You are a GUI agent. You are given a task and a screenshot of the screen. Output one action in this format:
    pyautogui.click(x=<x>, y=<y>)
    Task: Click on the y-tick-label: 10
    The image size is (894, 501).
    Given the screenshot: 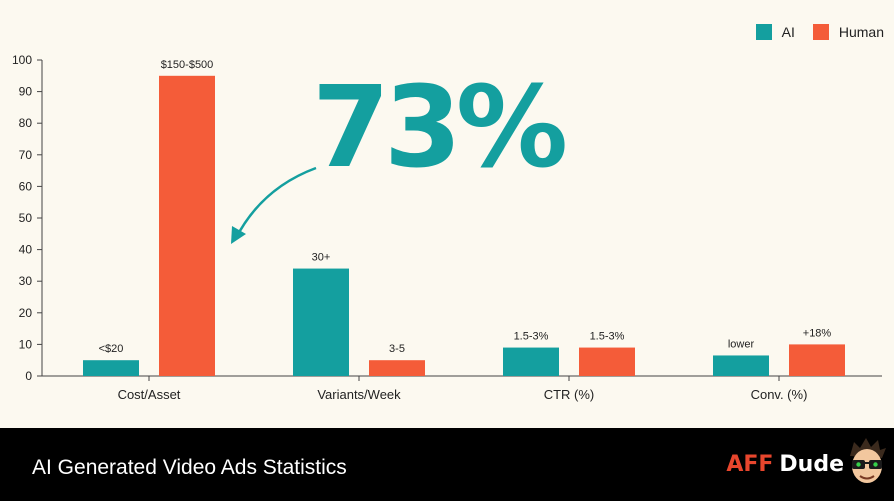 What is the action you would take?
    pyautogui.click(x=26, y=344)
    